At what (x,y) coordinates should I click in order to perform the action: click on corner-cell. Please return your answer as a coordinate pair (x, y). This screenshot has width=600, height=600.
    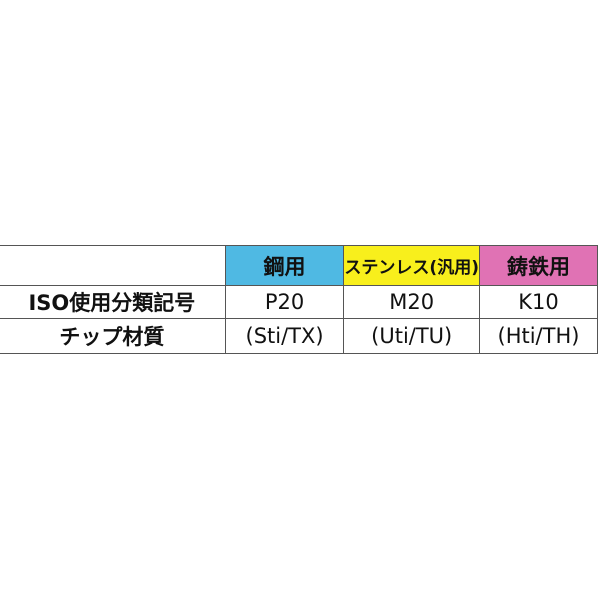
    Looking at the image, I should click on (113, 265).